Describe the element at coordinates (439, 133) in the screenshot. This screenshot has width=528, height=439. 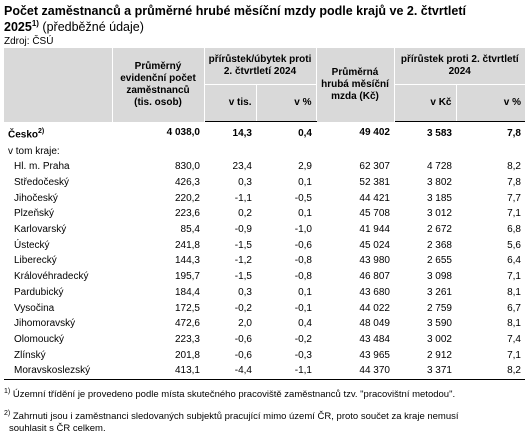
I see `total-wage-change-kc: 3 583` at that location.